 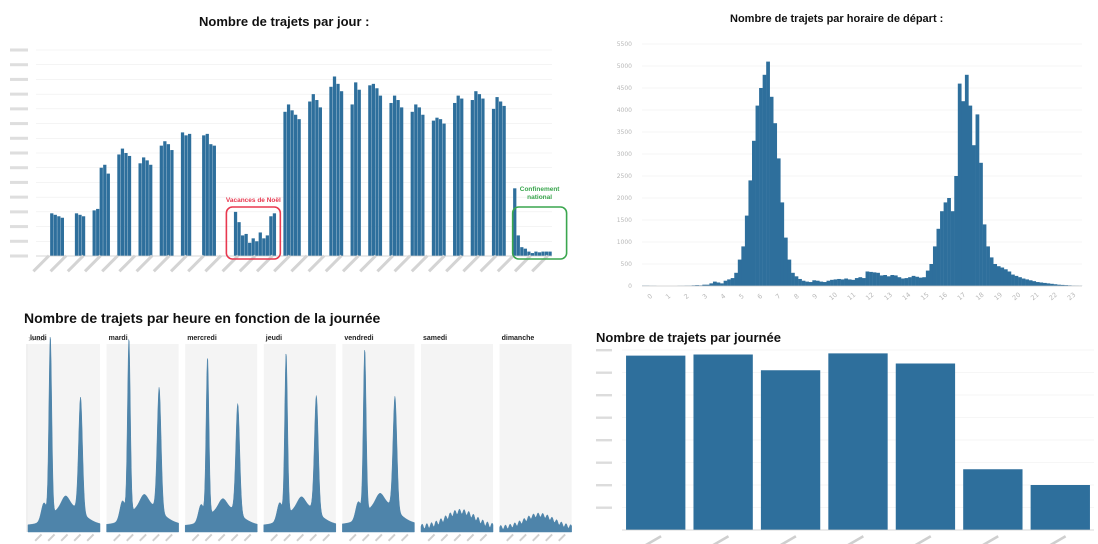 What do you see at coordinates (253, 200) in the screenshot?
I see `annotation-label: Vacances de Noël` at bounding box center [253, 200].